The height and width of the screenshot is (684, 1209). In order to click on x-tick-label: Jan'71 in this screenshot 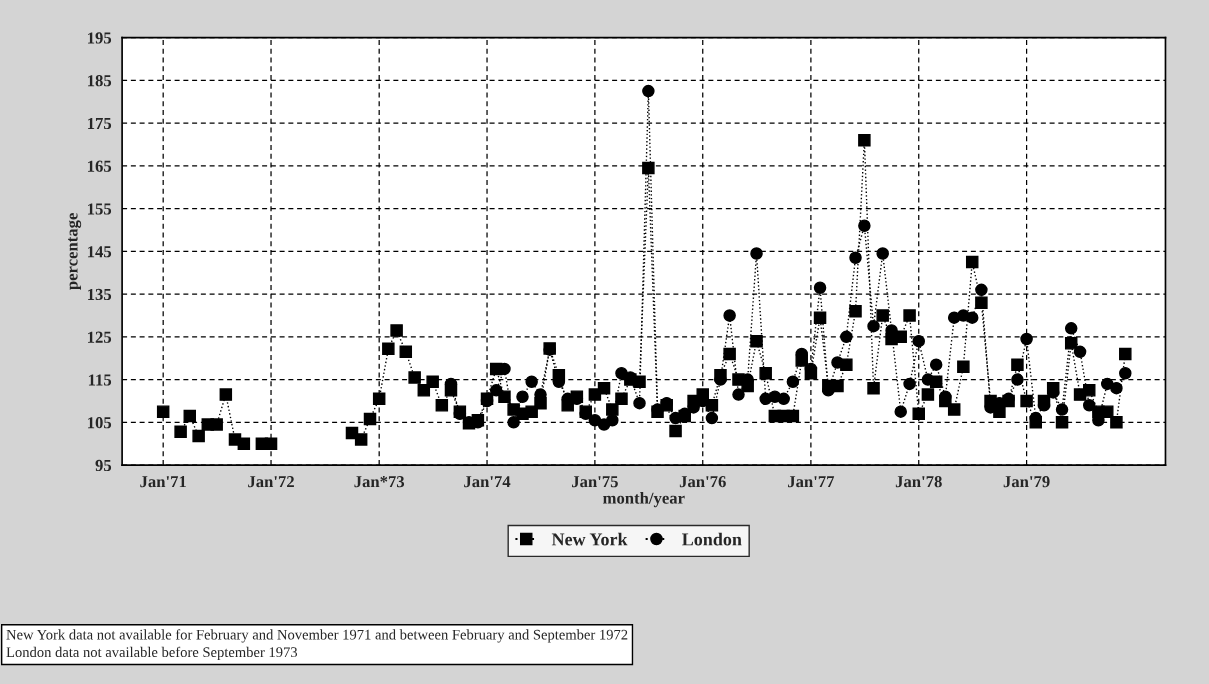, I will do `click(163, 482)`.